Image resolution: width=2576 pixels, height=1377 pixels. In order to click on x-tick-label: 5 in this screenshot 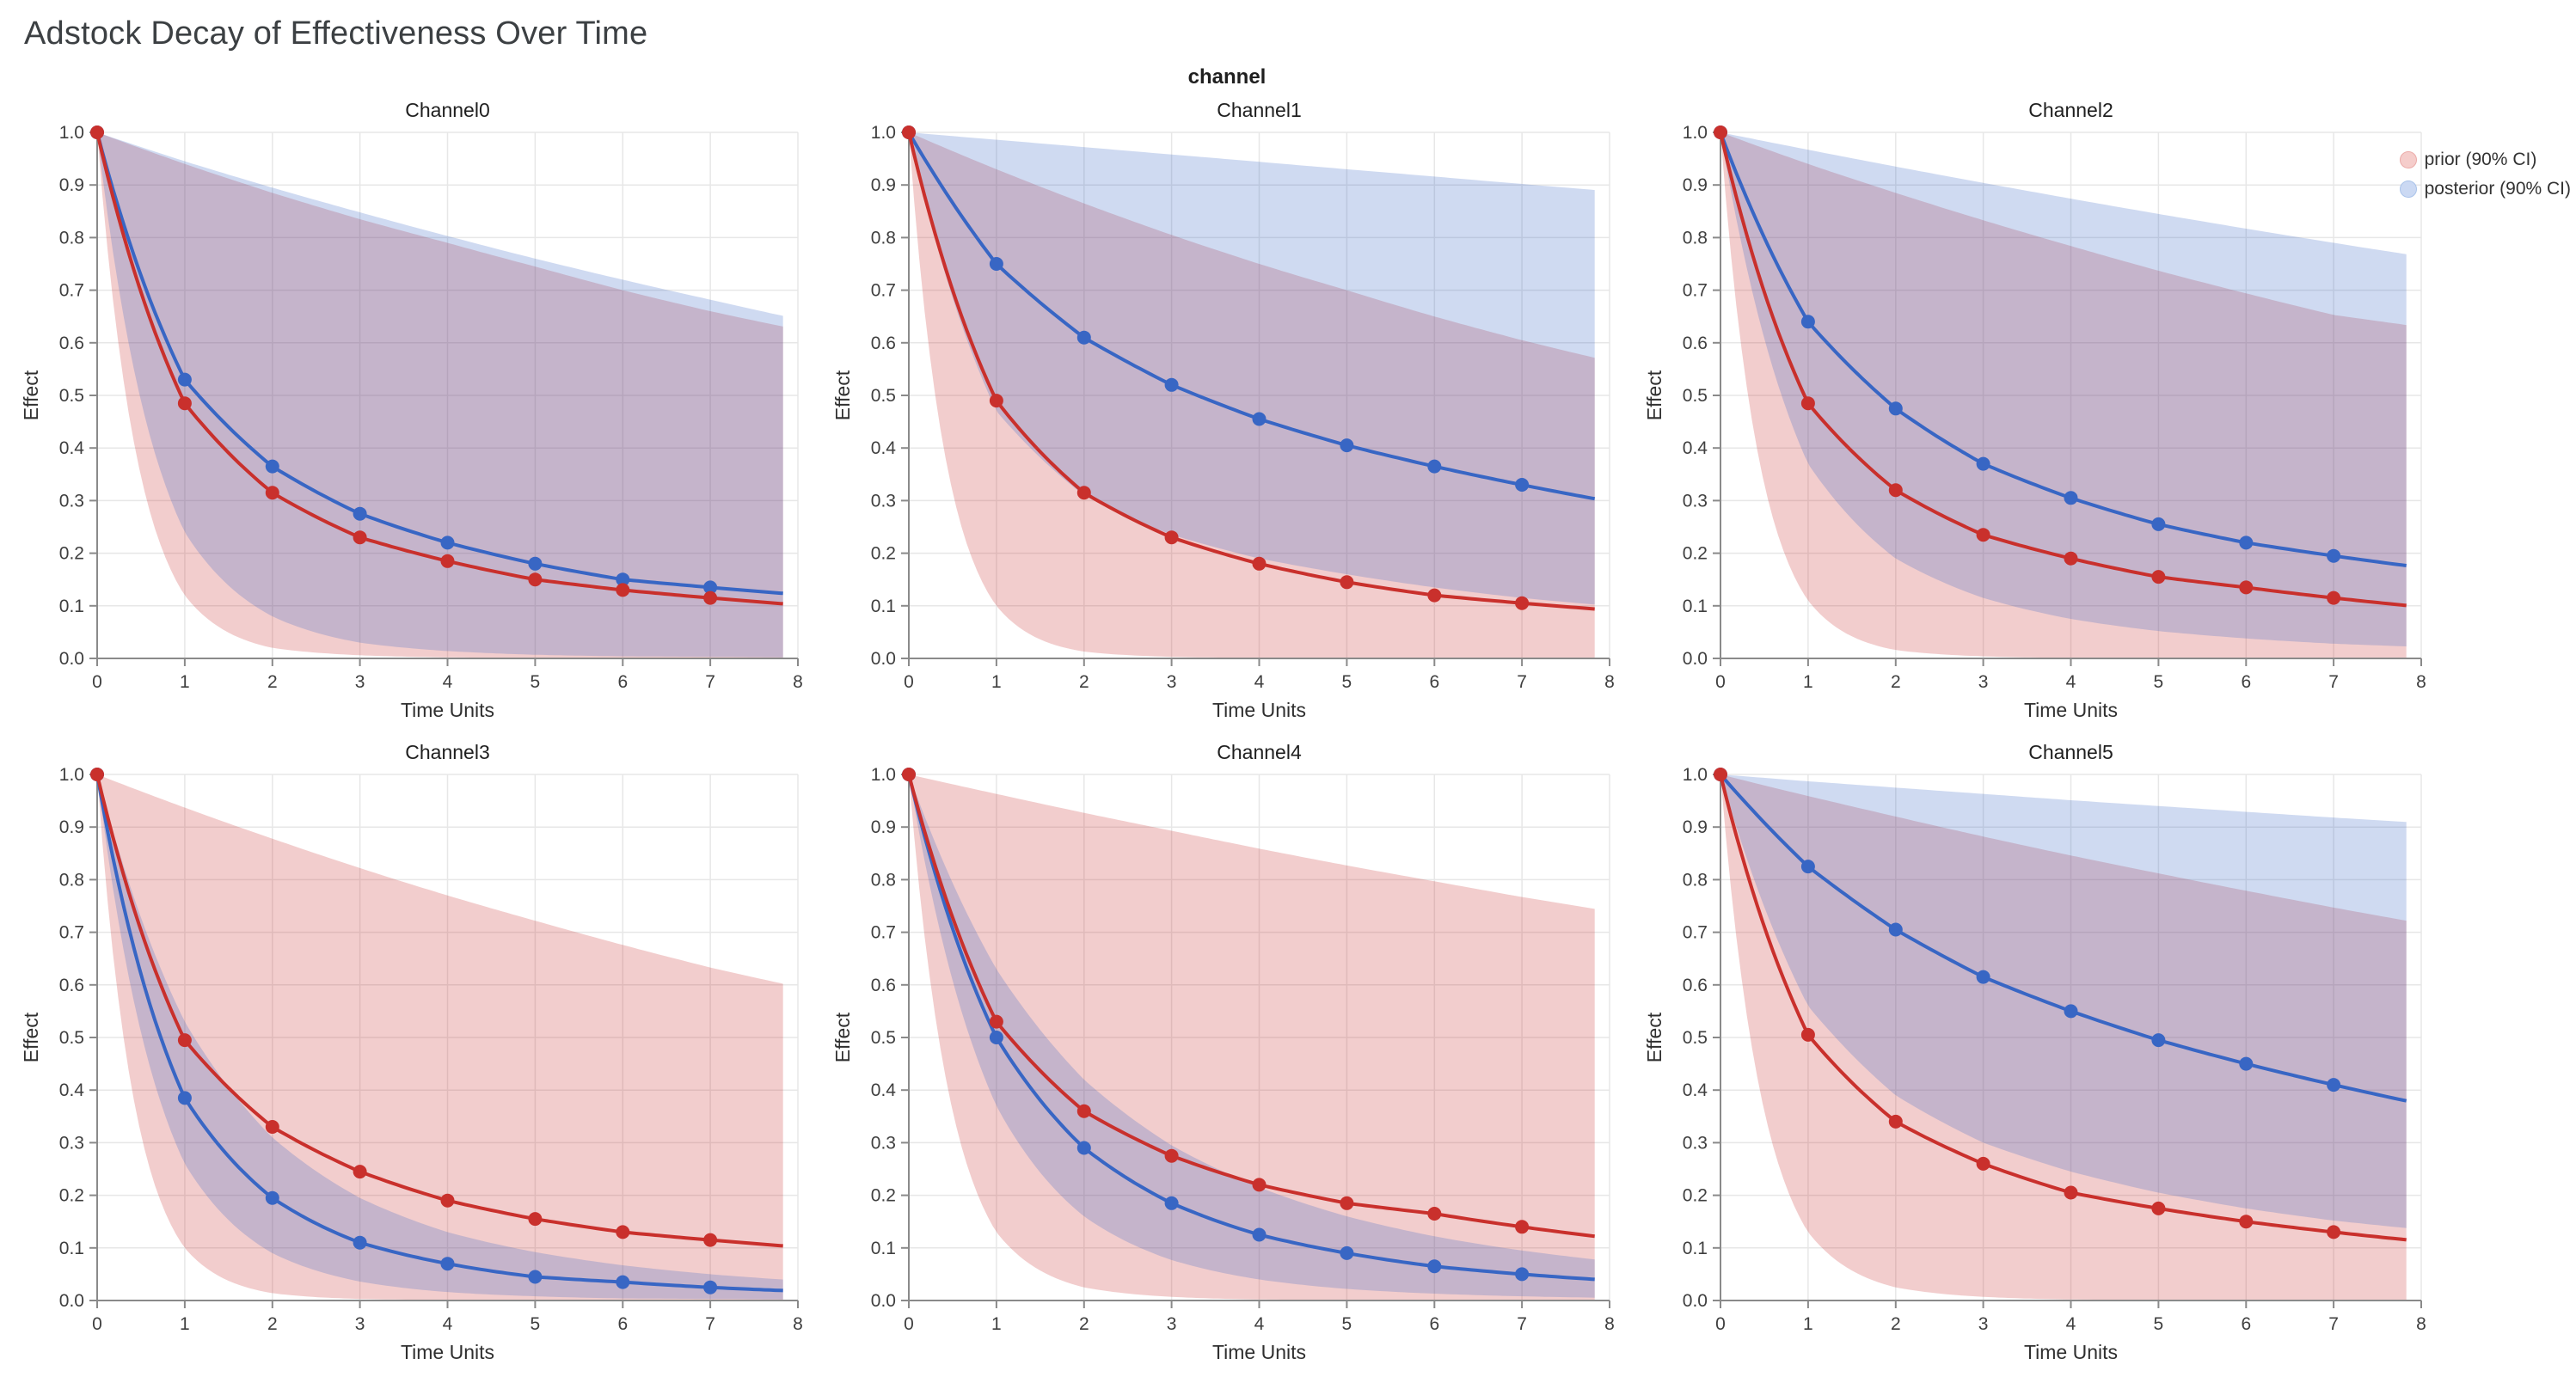, I will do `click(536, 682)`.